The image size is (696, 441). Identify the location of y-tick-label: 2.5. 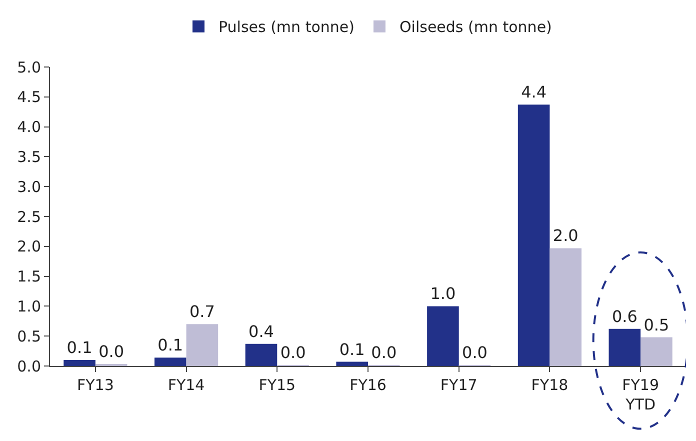
(29, 217).